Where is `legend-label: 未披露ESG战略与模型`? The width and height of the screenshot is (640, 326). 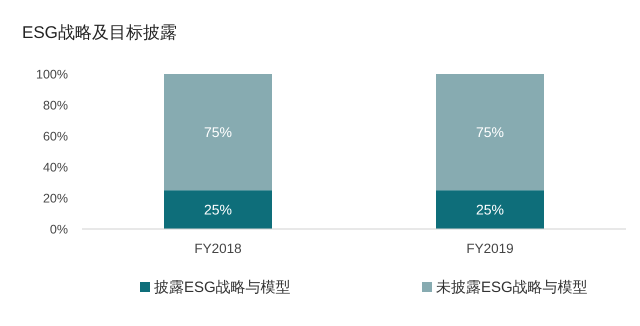
legend-label: 未披露ESG战略与模型 is located at coordinates (512, 287).